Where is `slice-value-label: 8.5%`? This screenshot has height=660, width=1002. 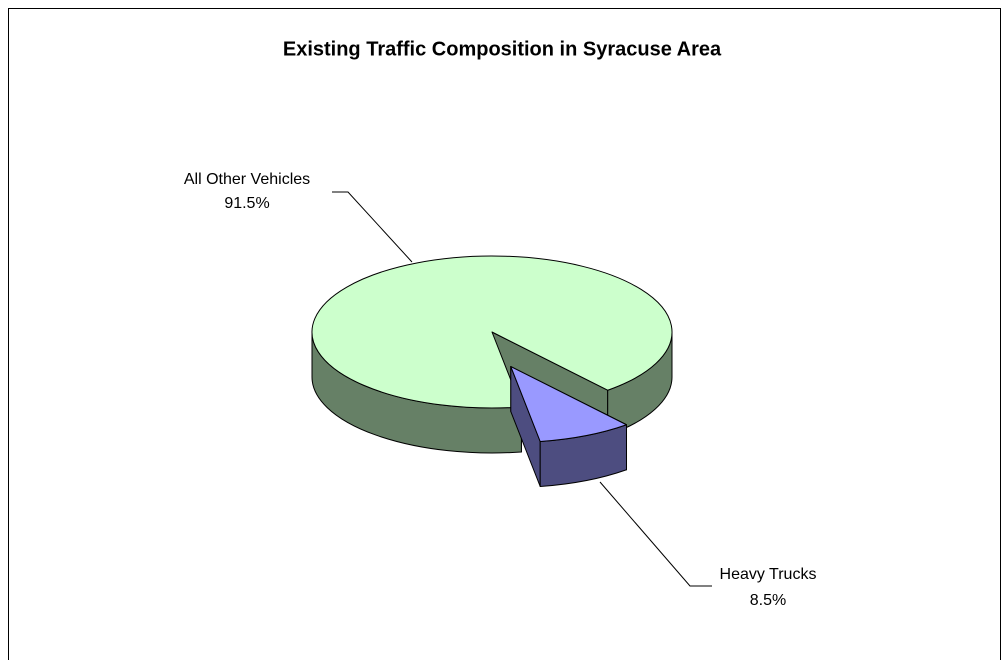 slice-value-label: 8.5% is located at coordinates (768, 600).